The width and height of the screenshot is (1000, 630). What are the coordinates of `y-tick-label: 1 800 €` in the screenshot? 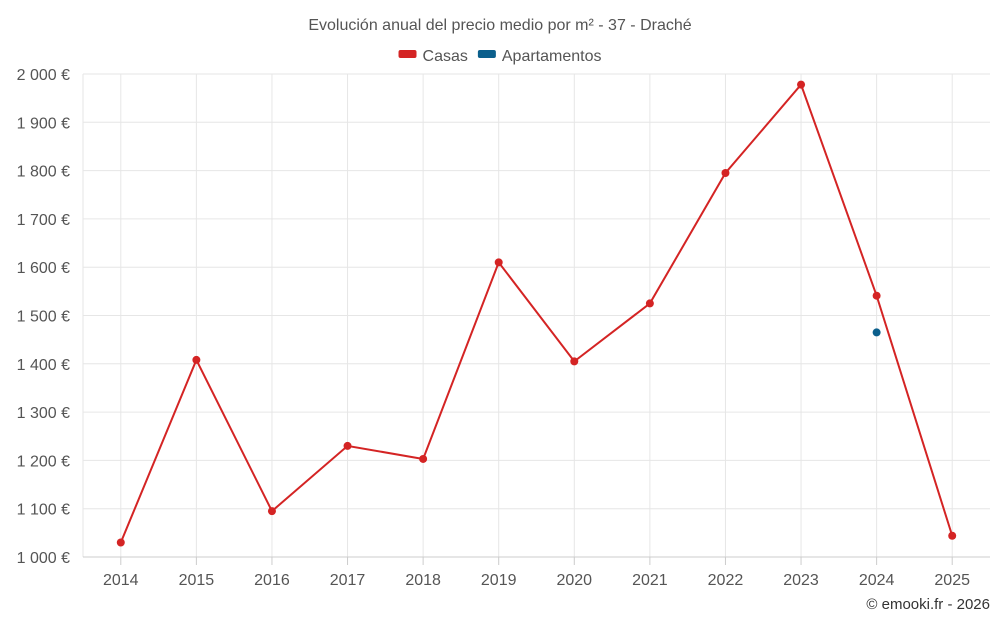 It's located at (43, 172).